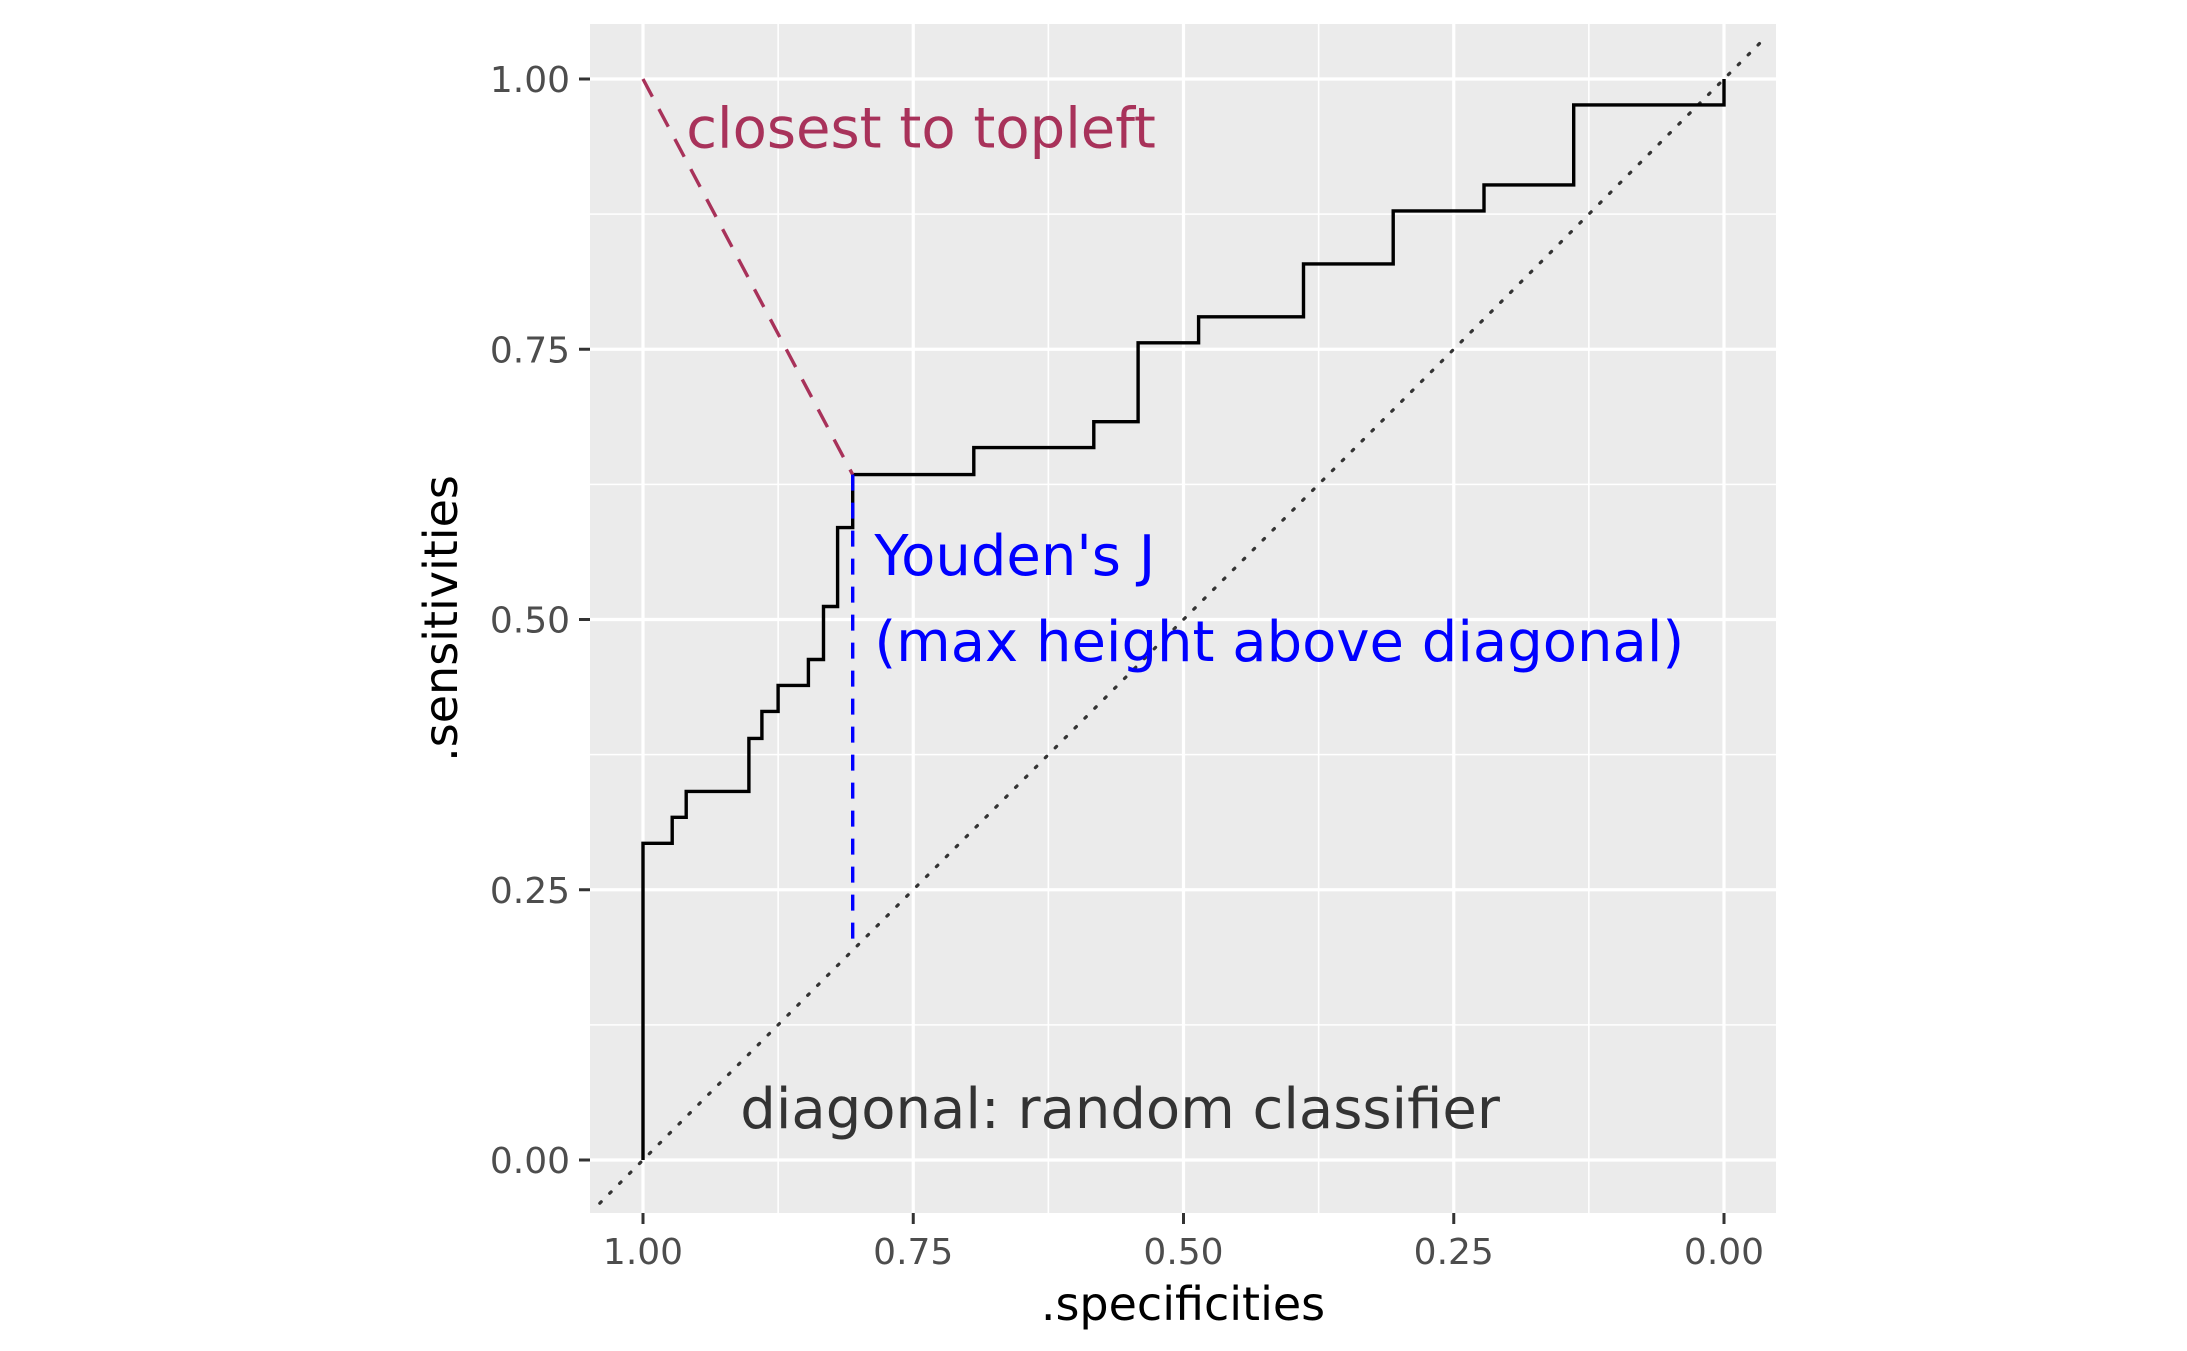  I want to click on y-tick-label: 0.75, so click(530, 350).